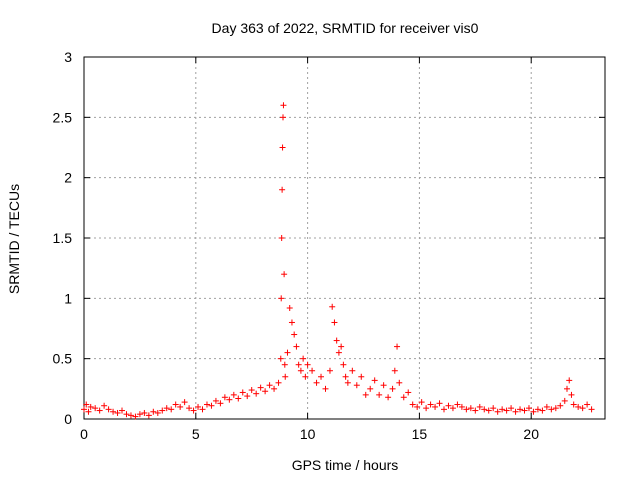 This screenshot has width=640, height=480. What do you see at coordinates (420, 434) in the screenshot?
I see `x-tick-label: 15` at bounding box center [420, 434].